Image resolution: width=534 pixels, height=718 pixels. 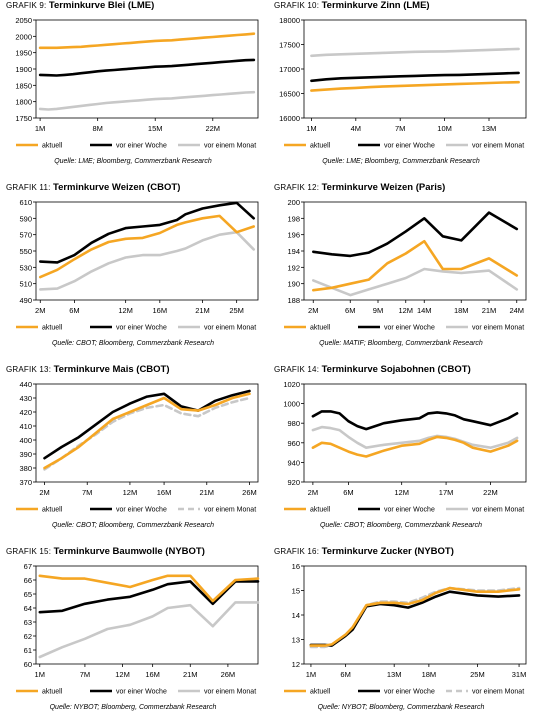 I want to click on y-tick-label: 60, so click(x=28, y=664).